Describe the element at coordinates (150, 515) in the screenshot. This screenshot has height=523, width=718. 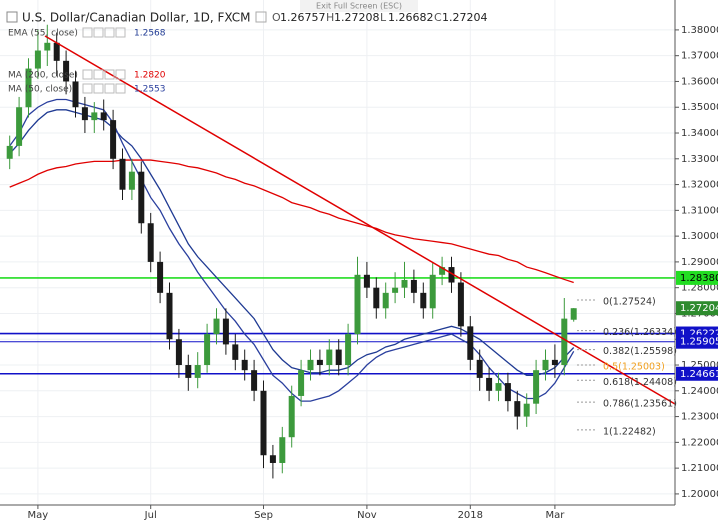
I see `x-tick-label: Jul` at that location.